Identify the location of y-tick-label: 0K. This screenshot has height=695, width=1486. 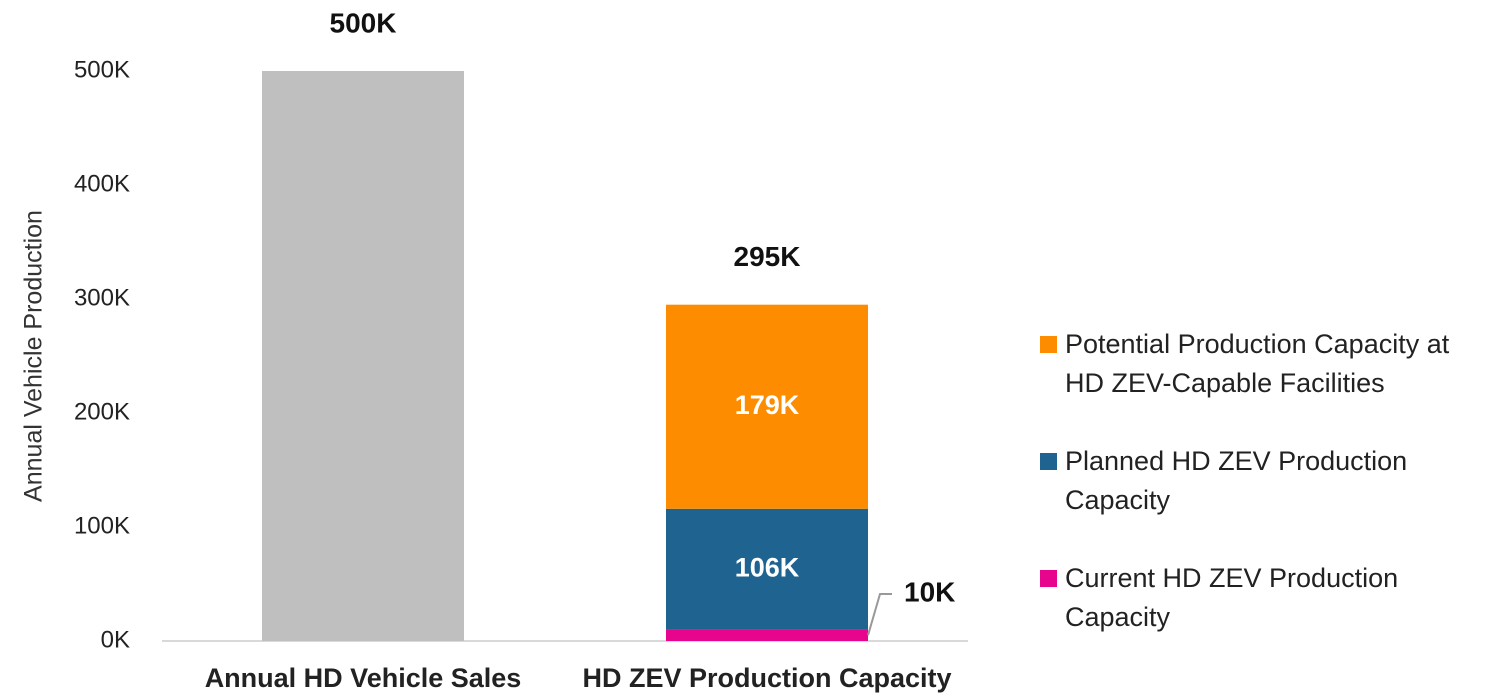
(115, 639).